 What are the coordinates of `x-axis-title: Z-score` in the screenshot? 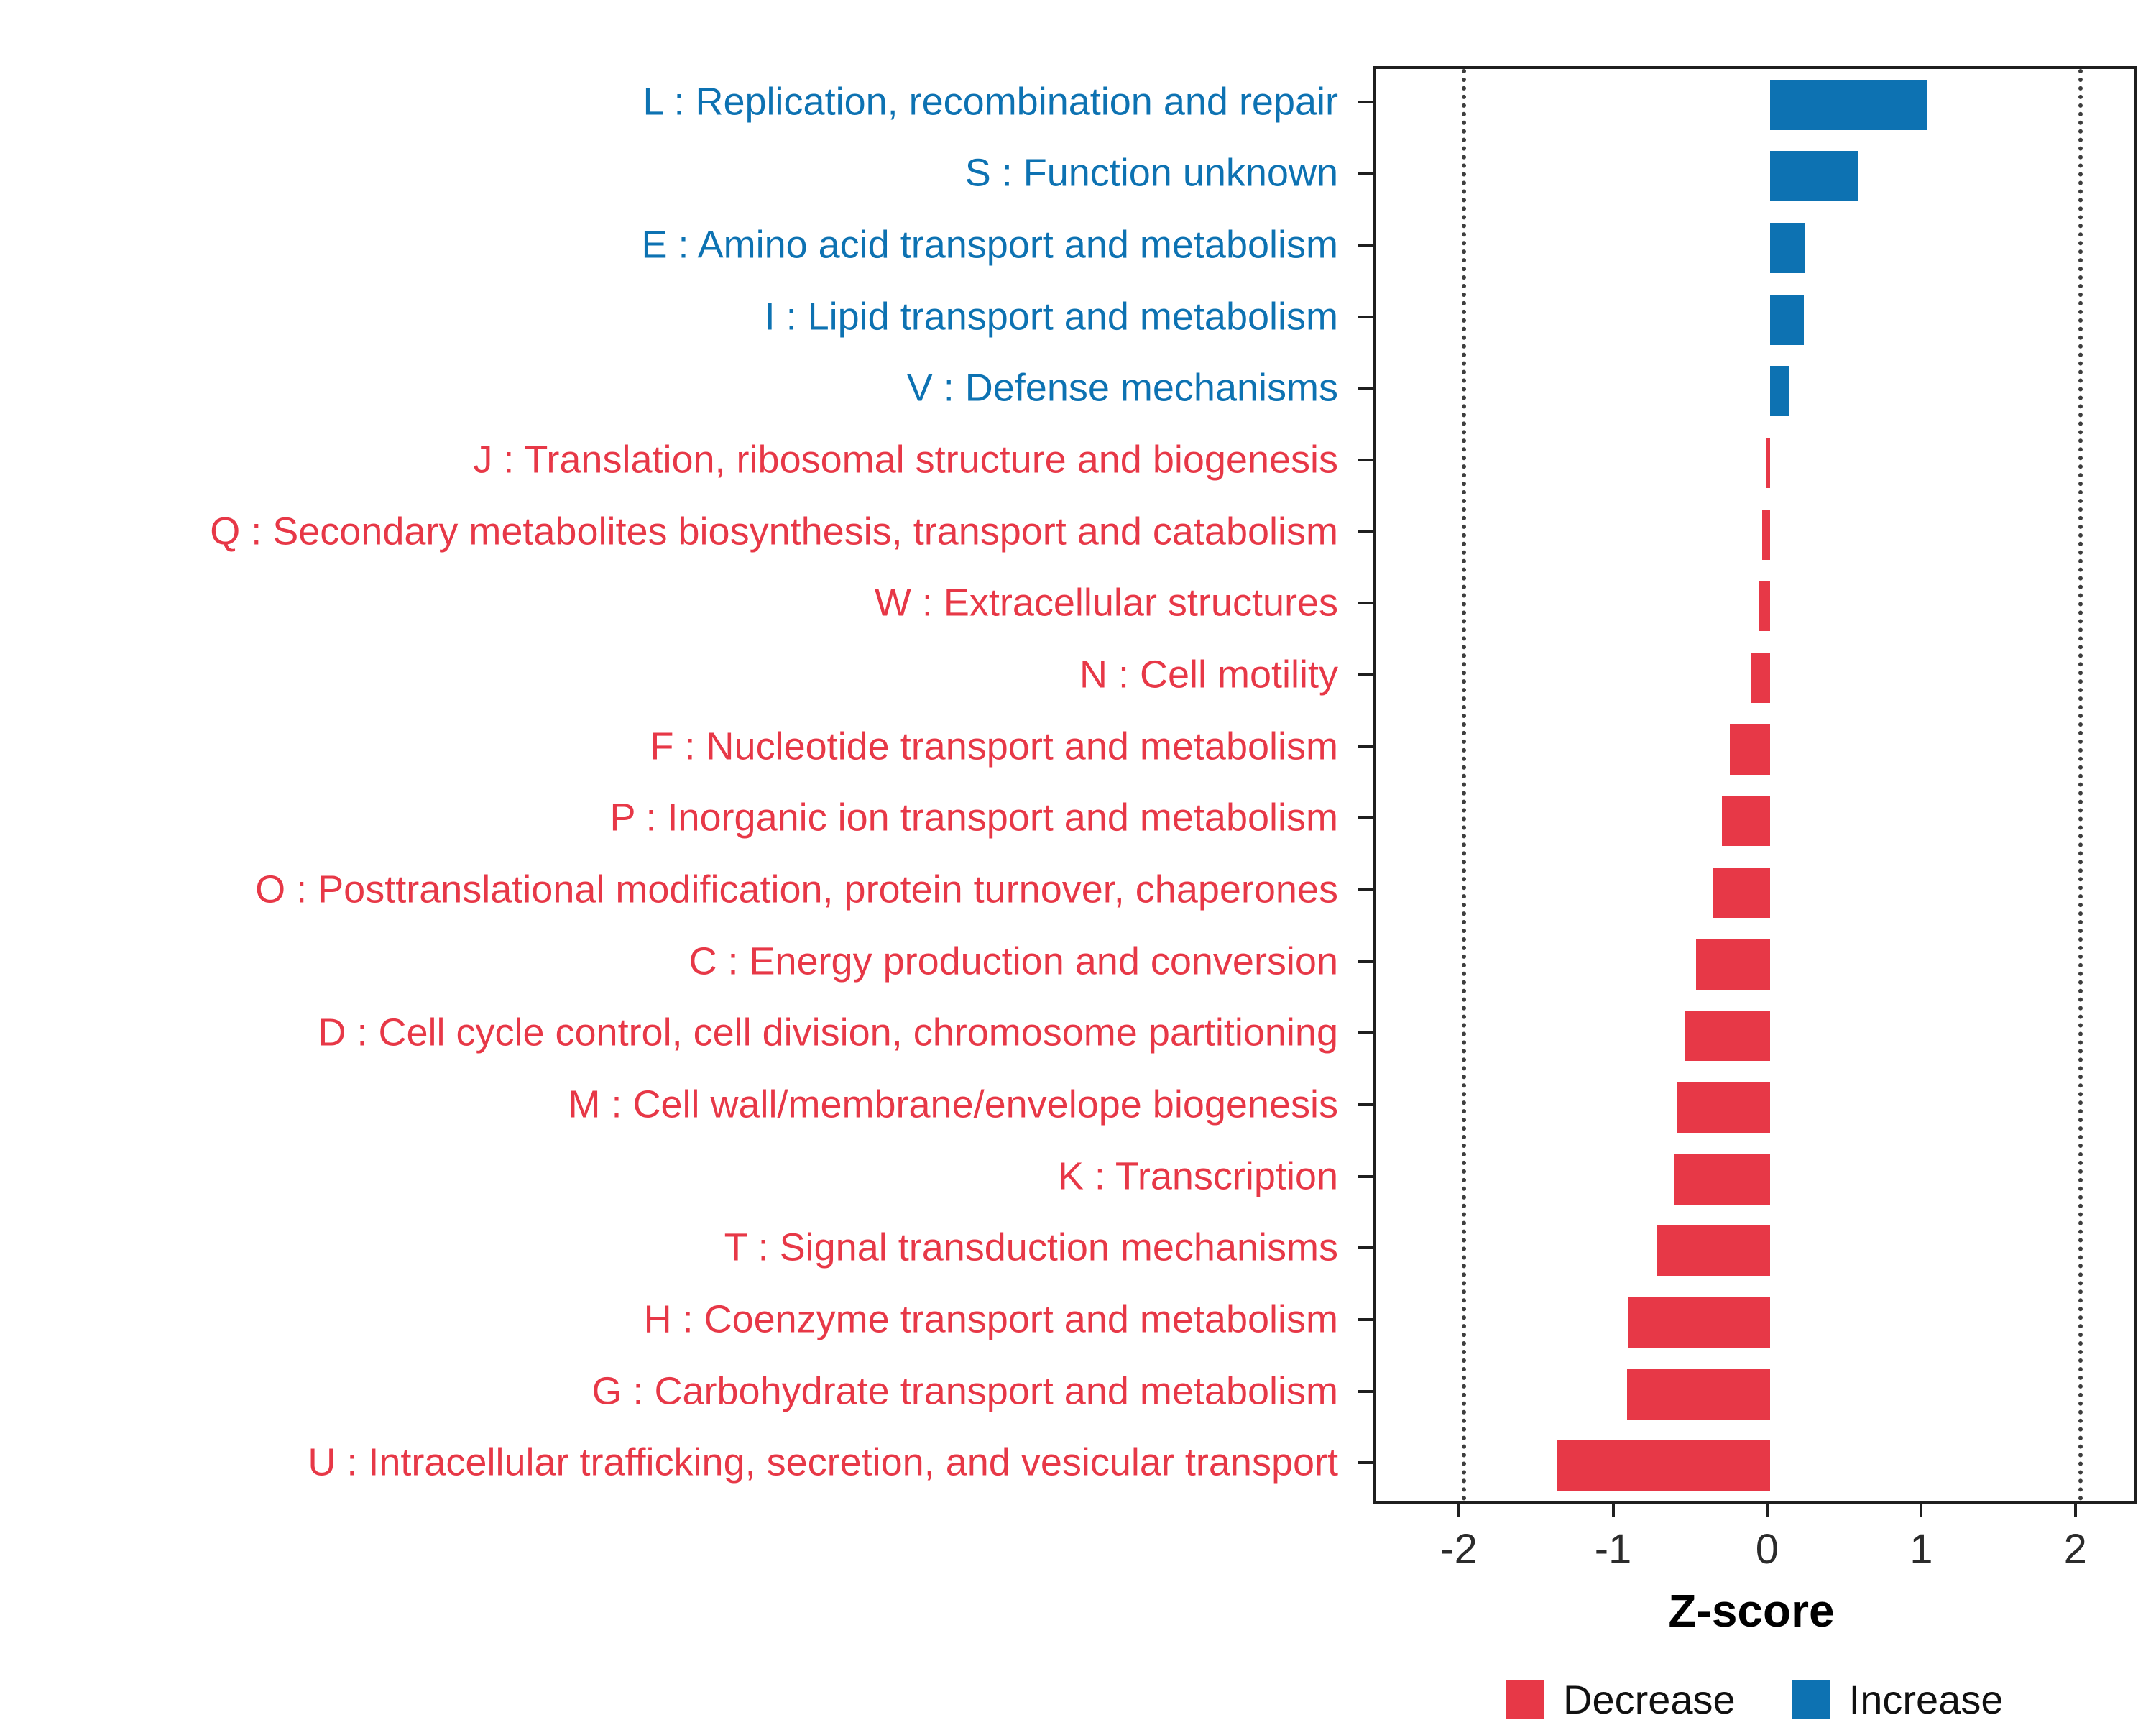 It's located at (1752, 1611).